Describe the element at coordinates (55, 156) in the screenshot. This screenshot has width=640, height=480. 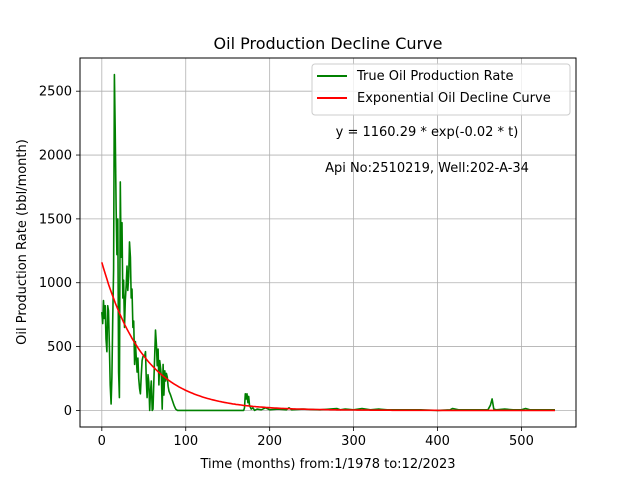
I see `y-tick-label: 2000` at that location.